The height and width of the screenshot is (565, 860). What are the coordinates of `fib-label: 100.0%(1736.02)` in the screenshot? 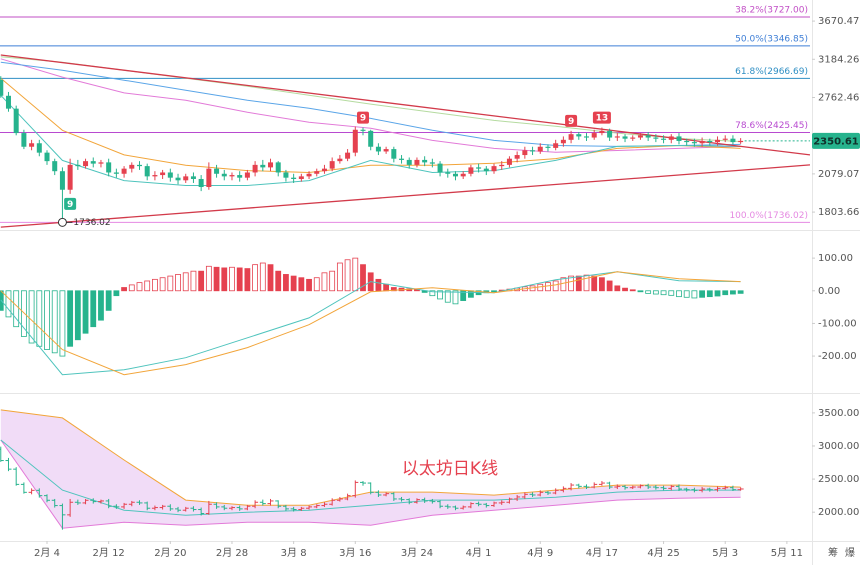 It's located at (768, 216).